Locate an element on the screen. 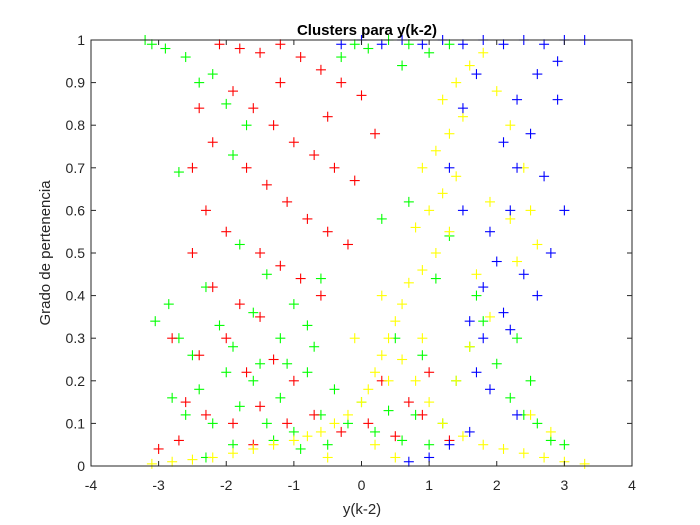  y-tick-label: 0.9 is located at coordinates (76, 83).